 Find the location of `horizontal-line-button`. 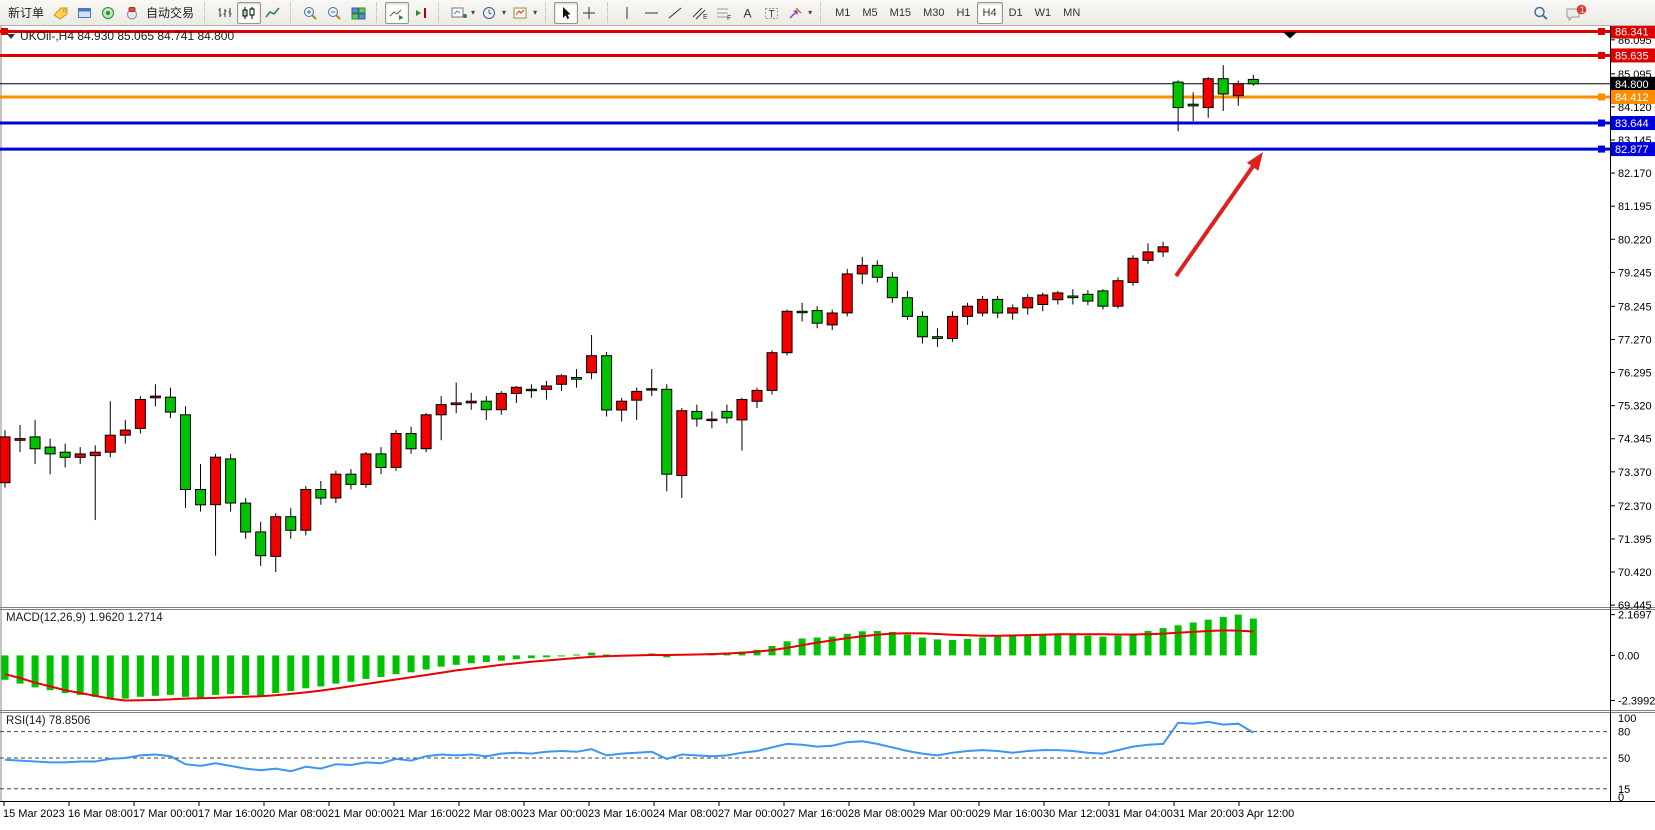

horizontal-line-button is located at coordinates (652, 13).